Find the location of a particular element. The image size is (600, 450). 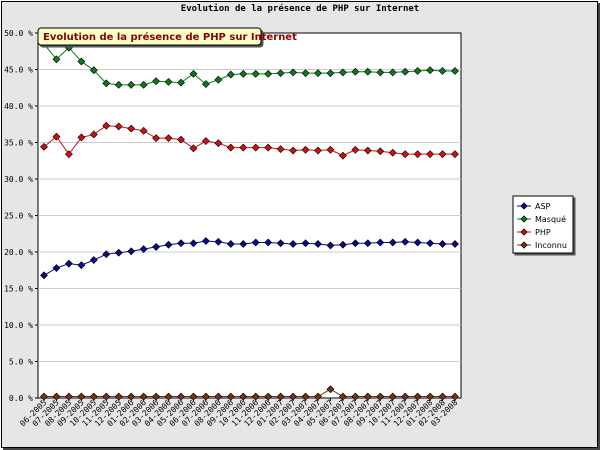

y-tick-label: 45.0 % is located at coordinates (18, 70).